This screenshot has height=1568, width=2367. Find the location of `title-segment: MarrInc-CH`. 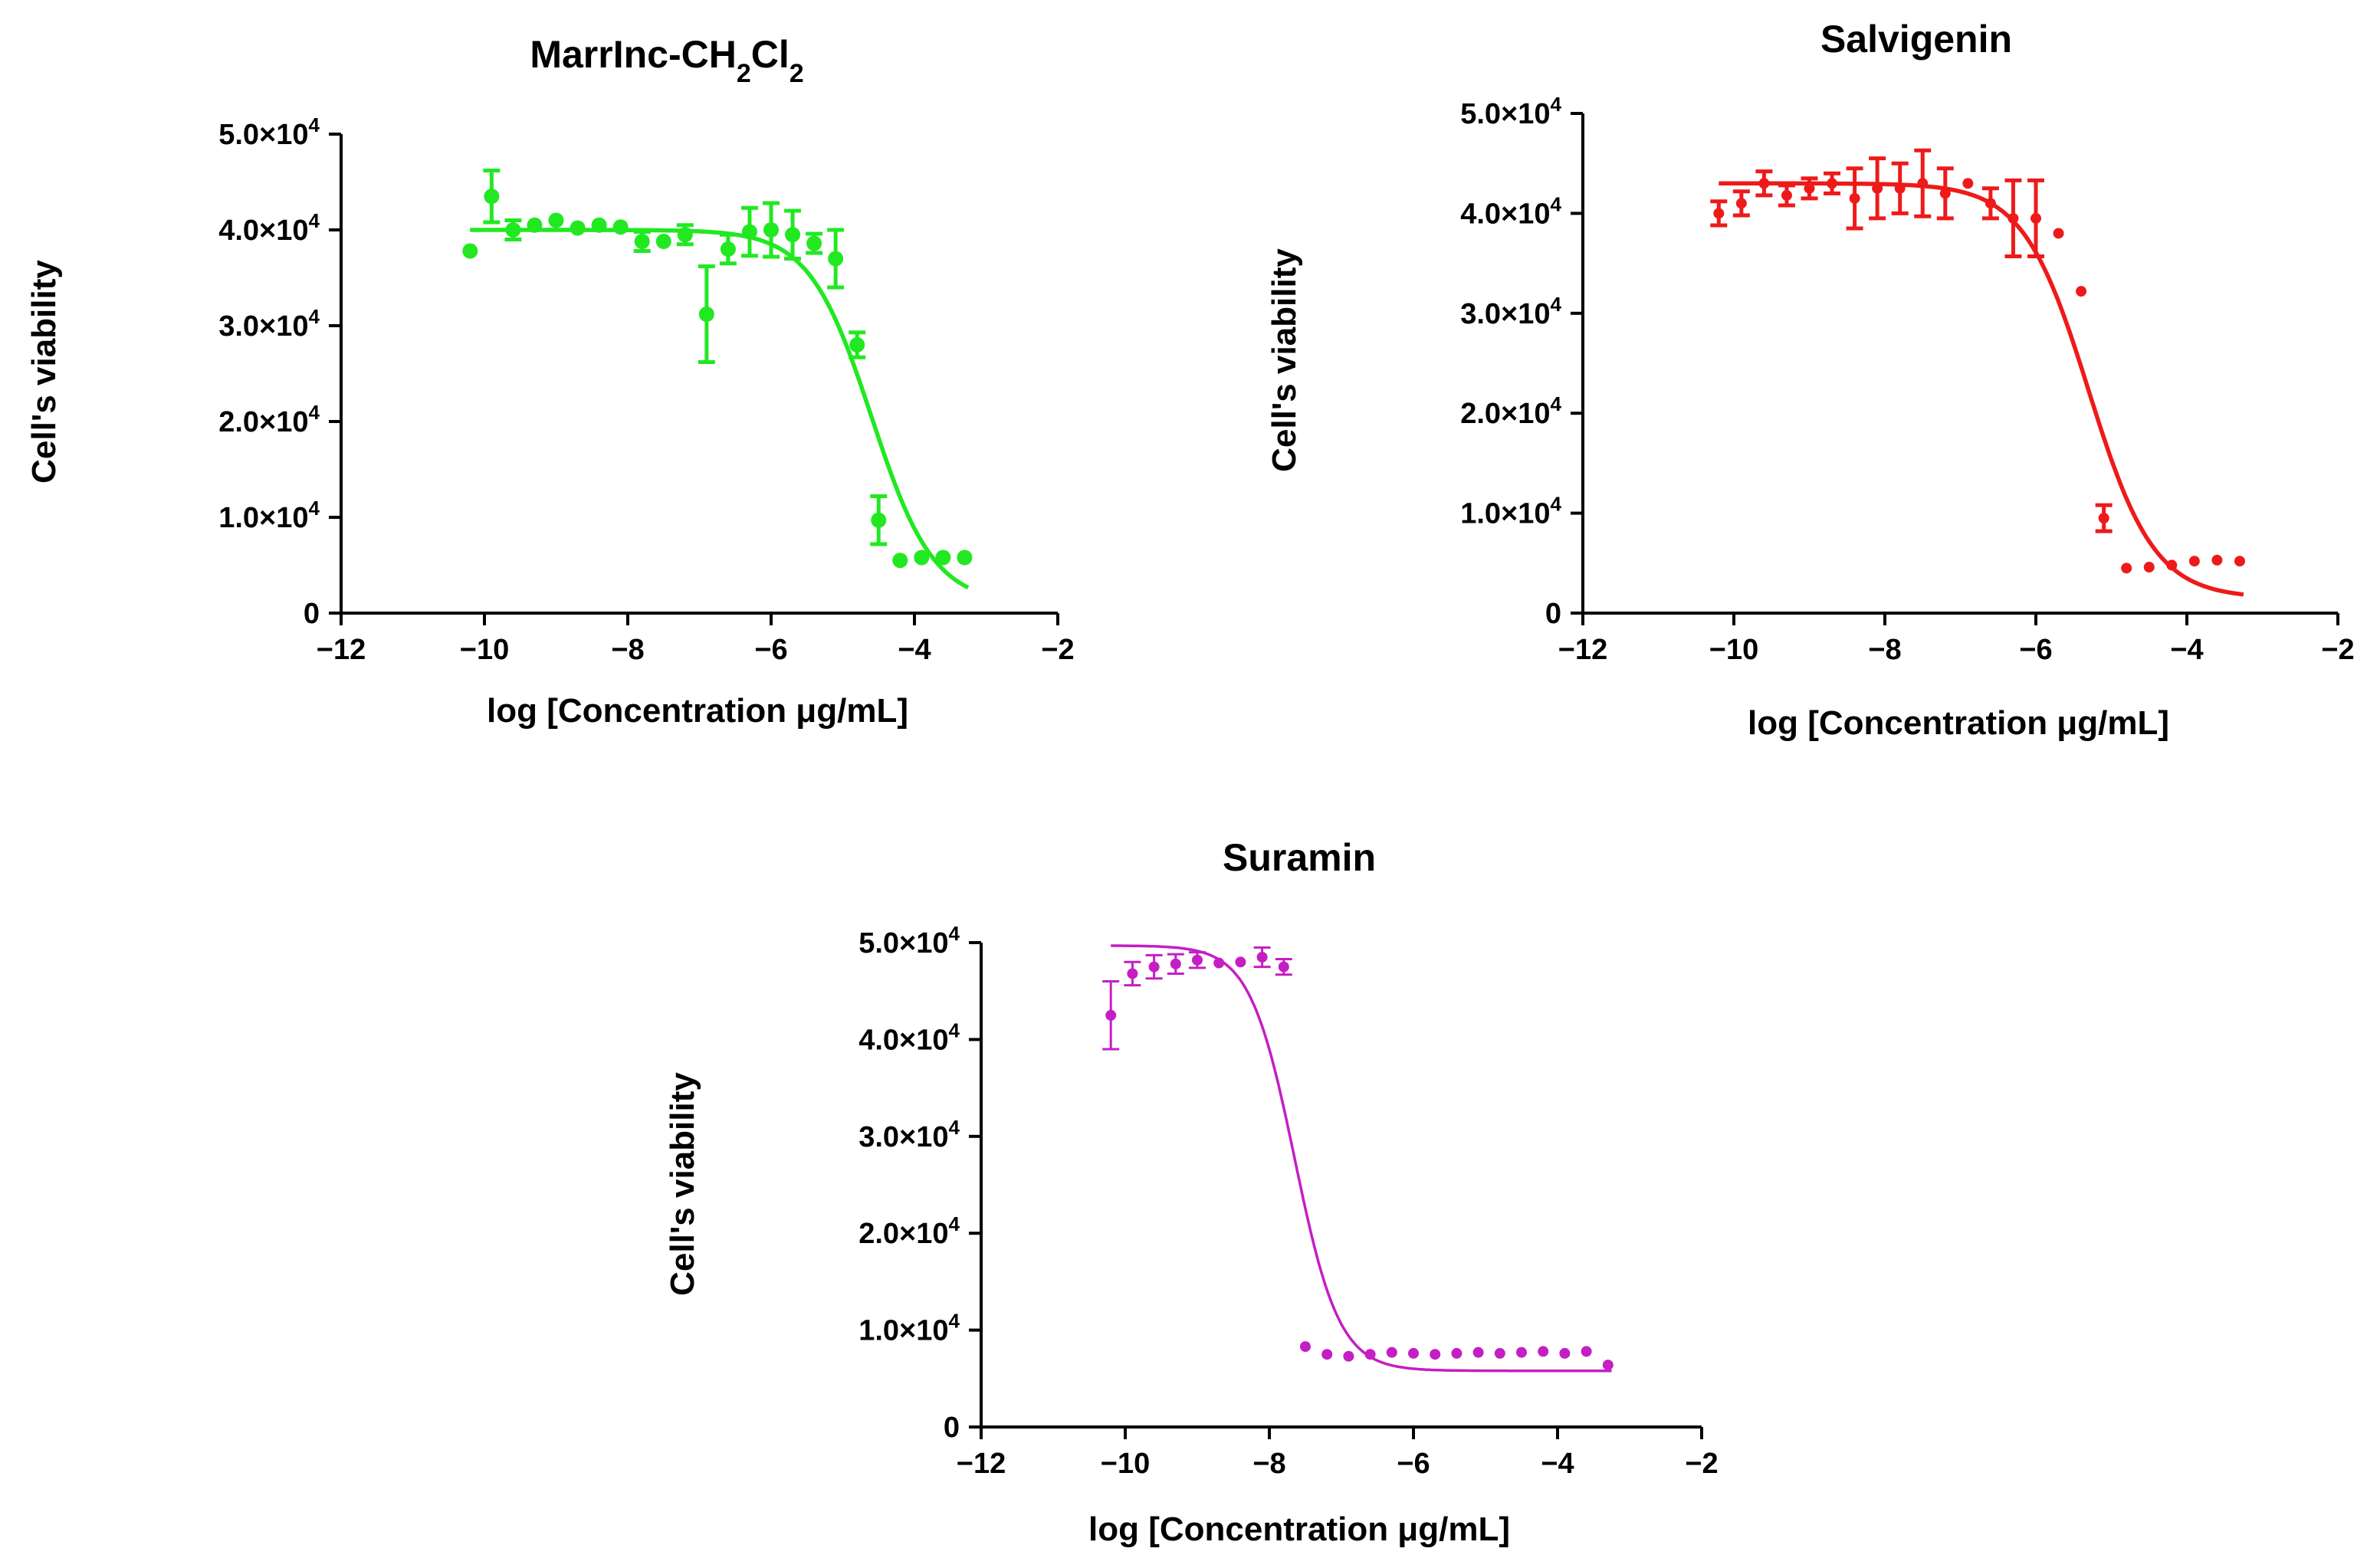

title-segment: MarrInc-CH is located at coordinates (633, 54).